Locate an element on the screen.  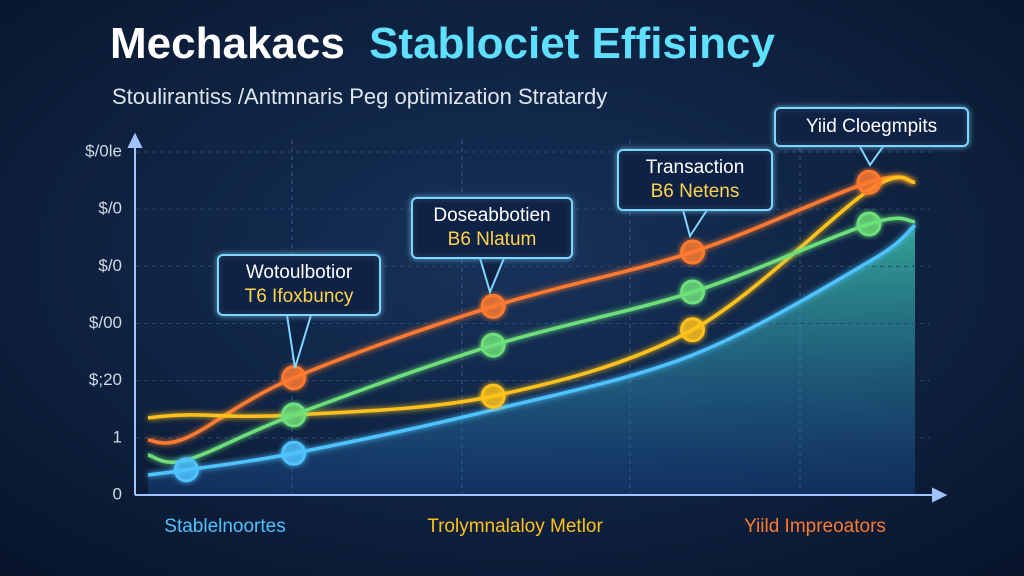
y-tick-label: $/0le is located at coordinates (103, 150).